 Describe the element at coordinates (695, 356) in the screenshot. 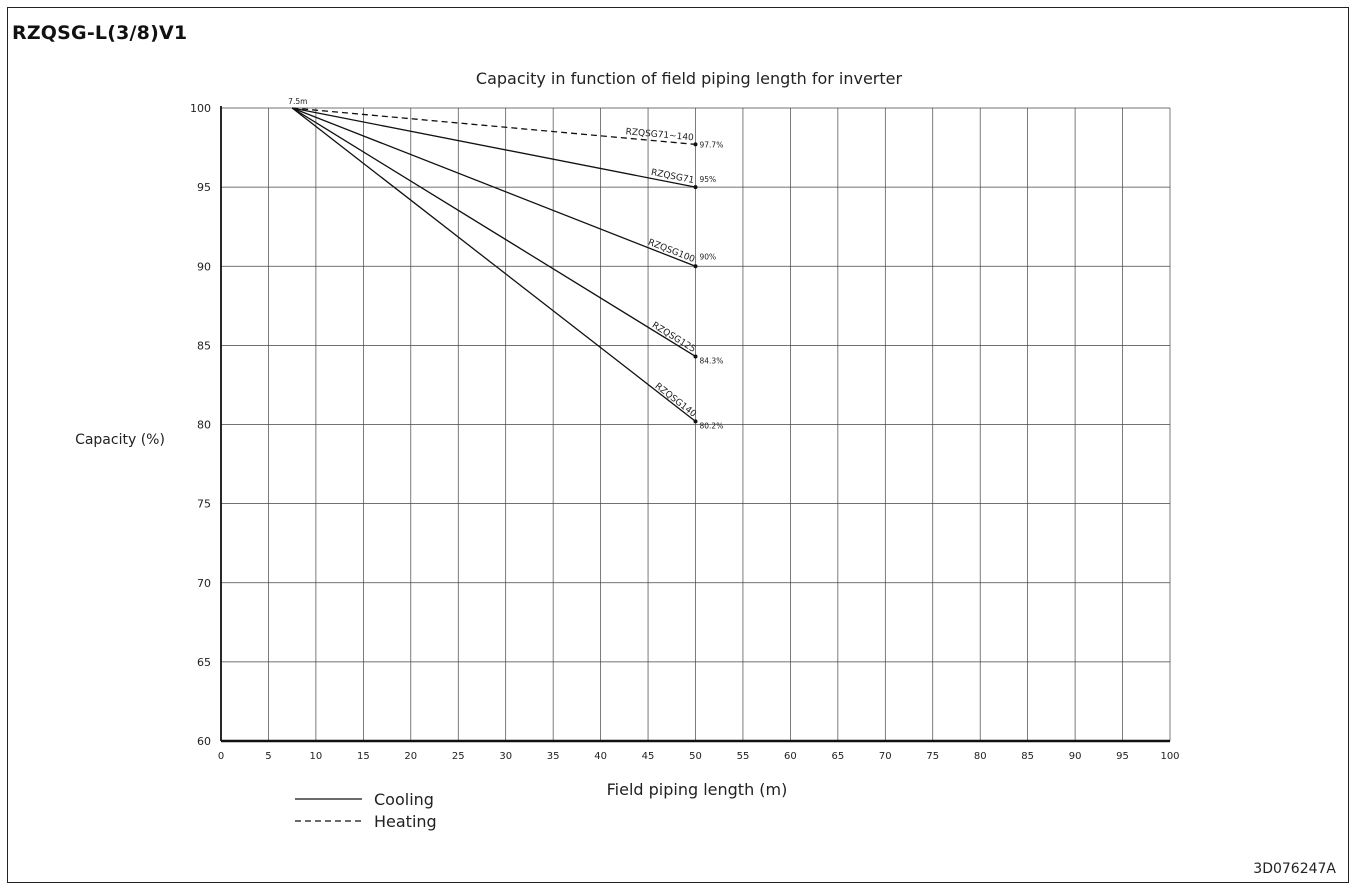

I see `series-end-dot-RZQSG125` at that location.